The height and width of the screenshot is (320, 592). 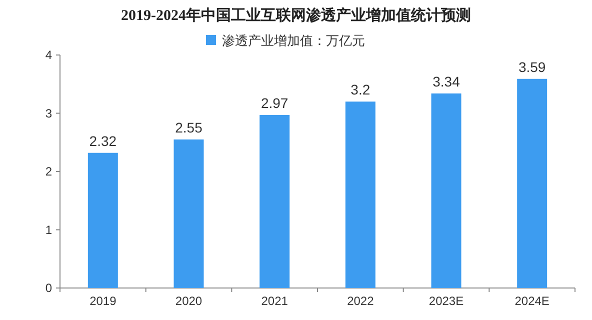 What do you see at coordinates (48, 229) in the screenshot?
I see `y-tick-label: 1` at bounding box center [48, 229].